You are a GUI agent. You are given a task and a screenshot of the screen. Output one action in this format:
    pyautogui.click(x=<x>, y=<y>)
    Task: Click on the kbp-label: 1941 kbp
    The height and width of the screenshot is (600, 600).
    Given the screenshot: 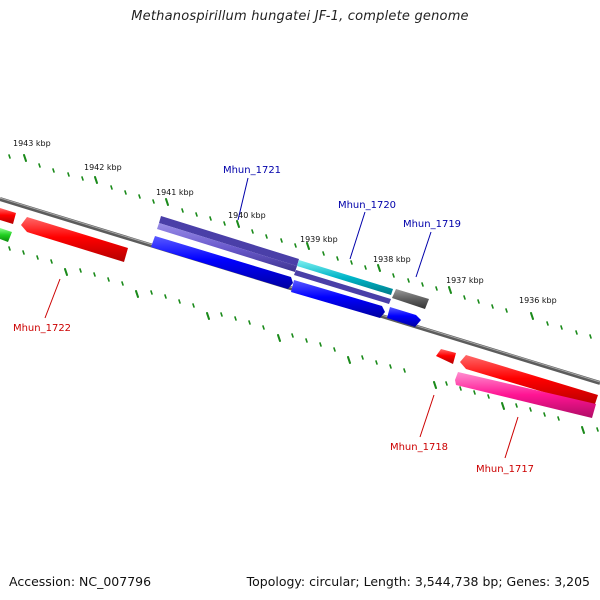 What is the action you would take?
    pyautogui.click(x=175, y=192)
    